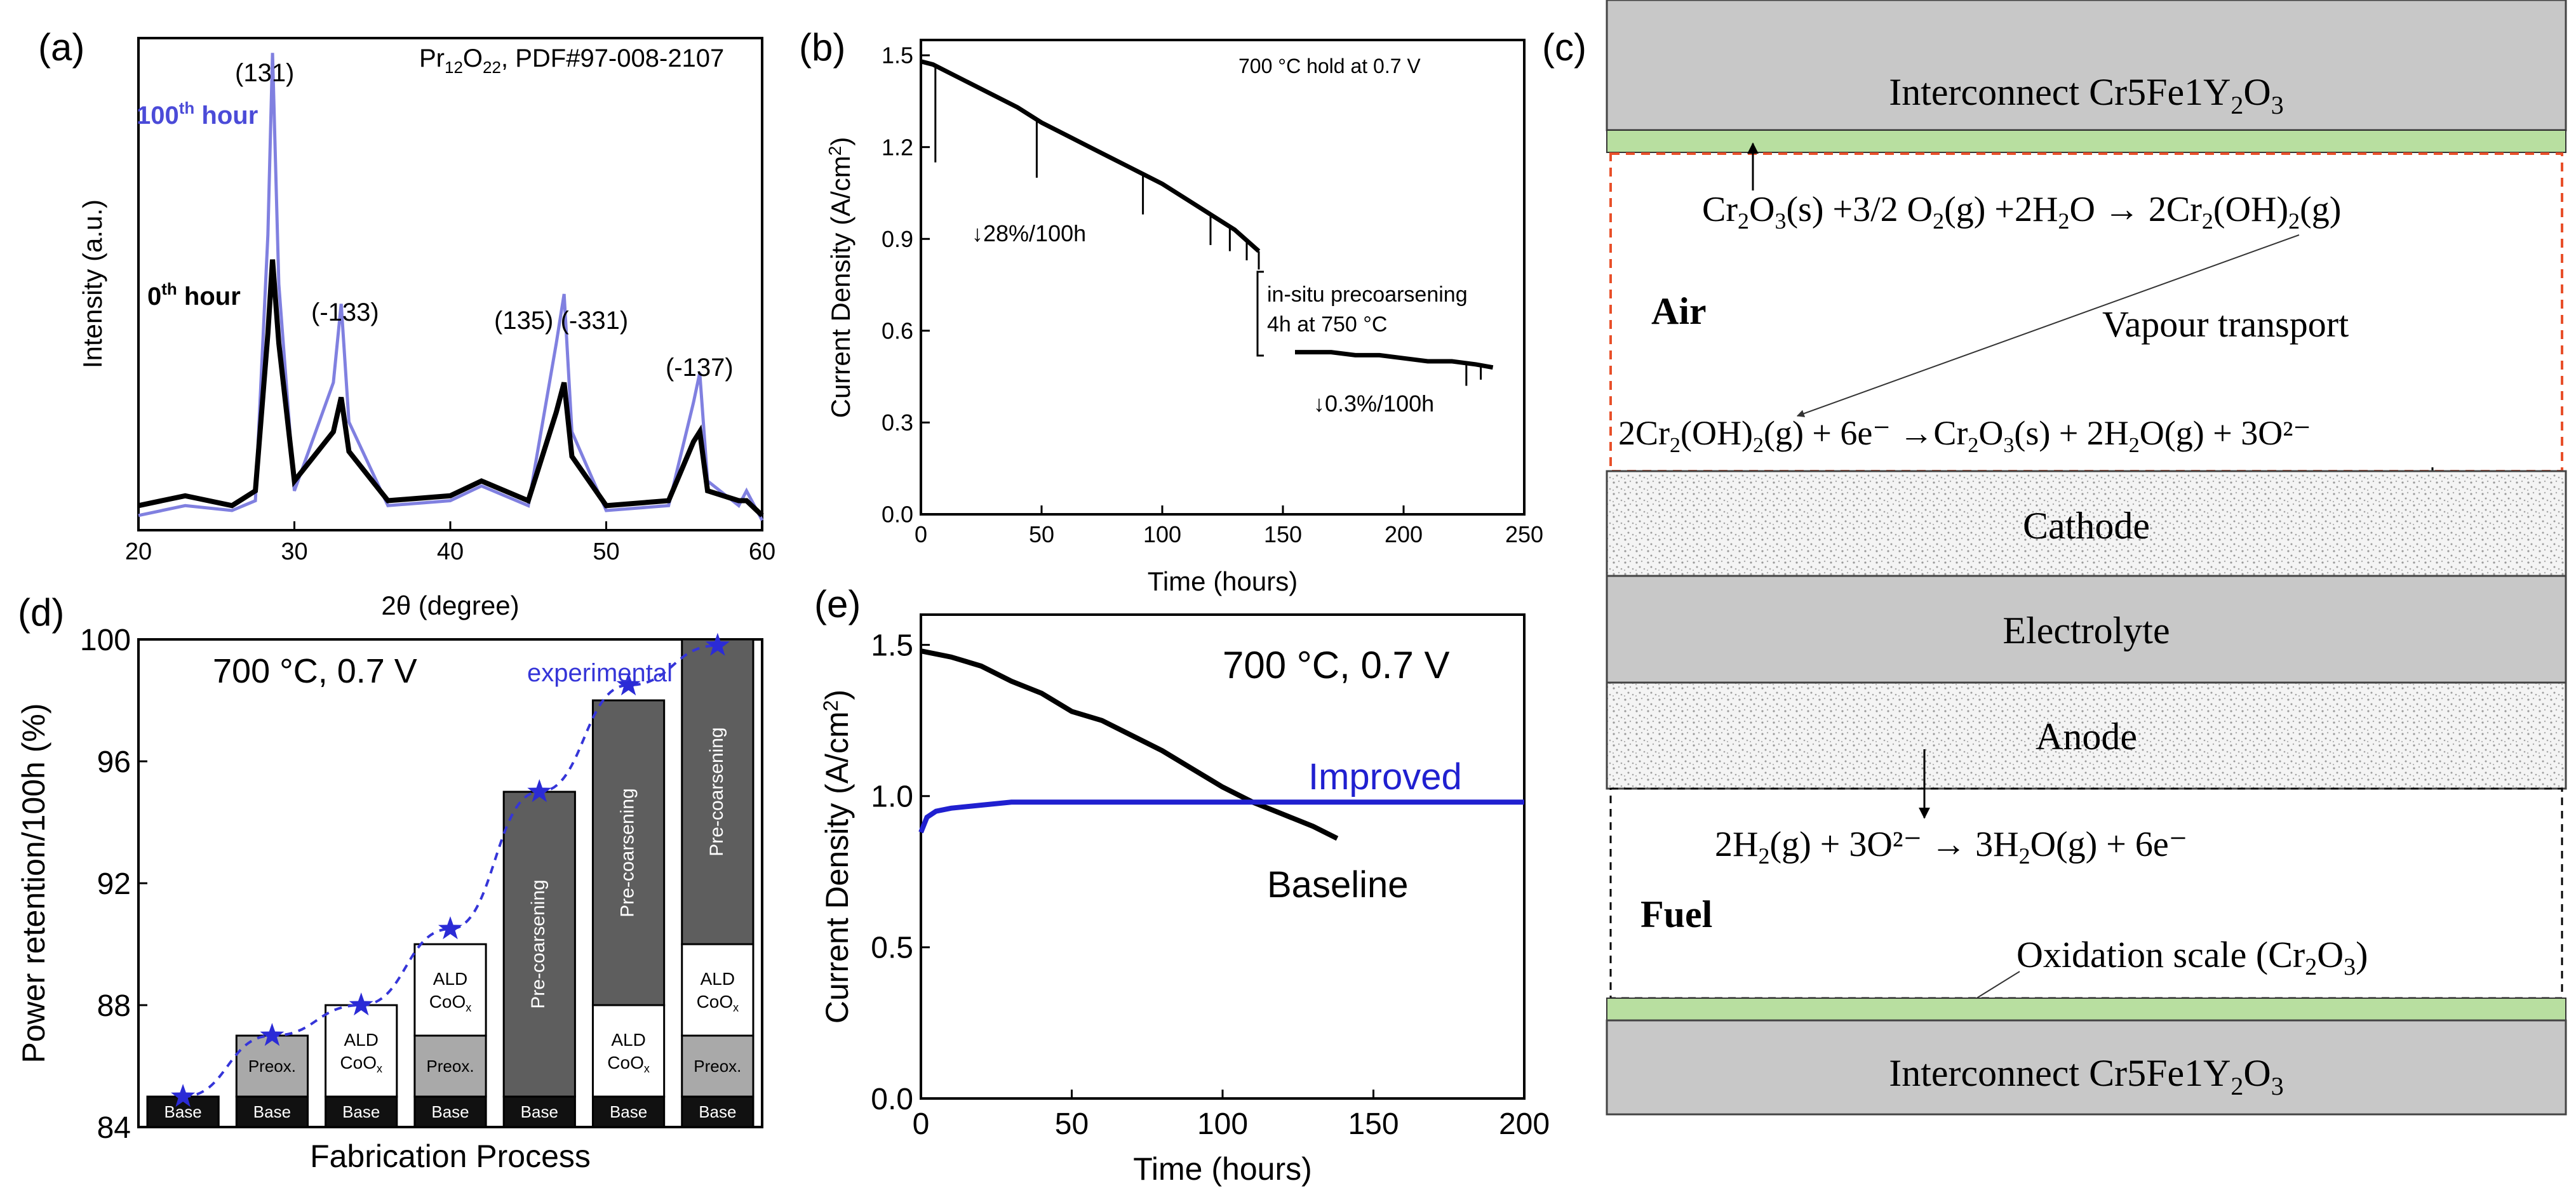 The height and width of the screenshot is (1195, 2576). What do you see at coordinates (1210, 885) in the screenshot?
I see `panel-e-ticks: 0 50 100 150 200 0.0 0.5 1.0 1.5` at bounding box center [1210, 885].